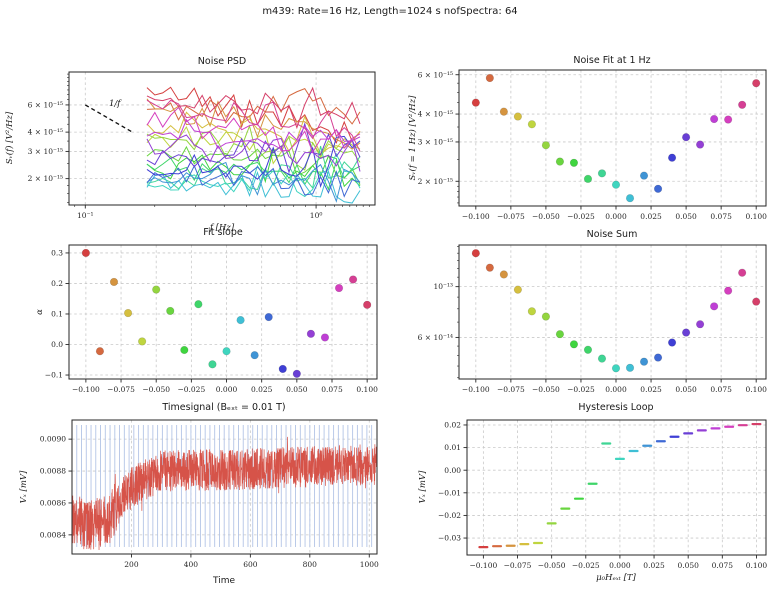 Image resolution: width=780 pixels, height=594 pixels. Describe the element at coordinates (24, 487) in the screenshot. I see `timesignal-ylabel: Vₓ [mV]` at that location.